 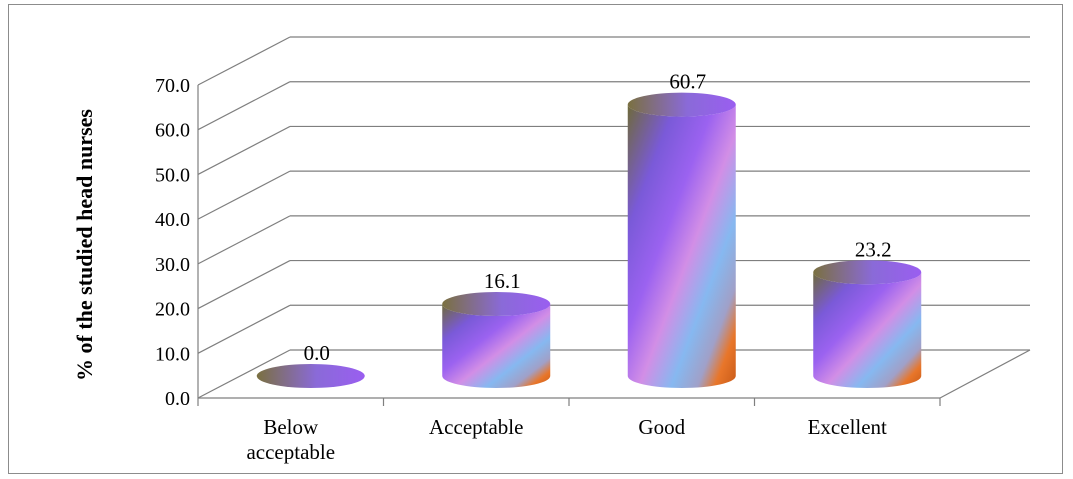 I want to click on y-tick-label: 0.0, so click(x=177, y=399).